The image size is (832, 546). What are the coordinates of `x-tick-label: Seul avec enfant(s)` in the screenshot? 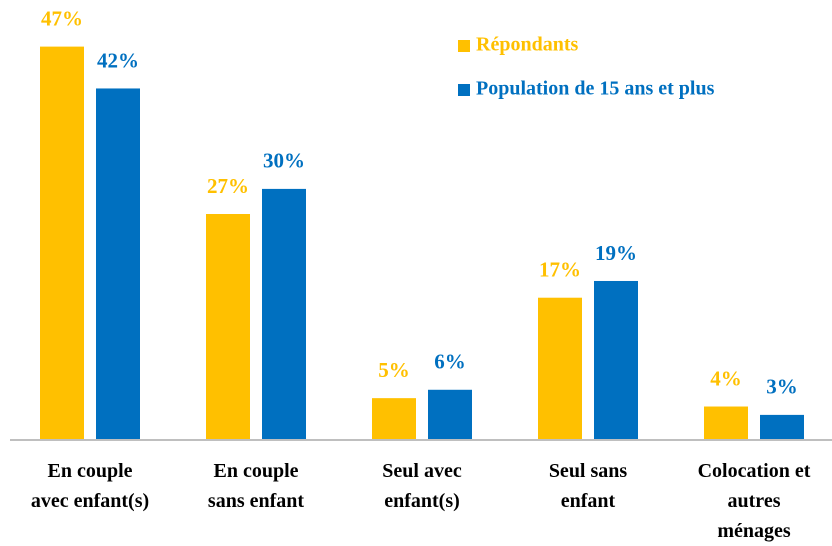 It's located at (422, 486).